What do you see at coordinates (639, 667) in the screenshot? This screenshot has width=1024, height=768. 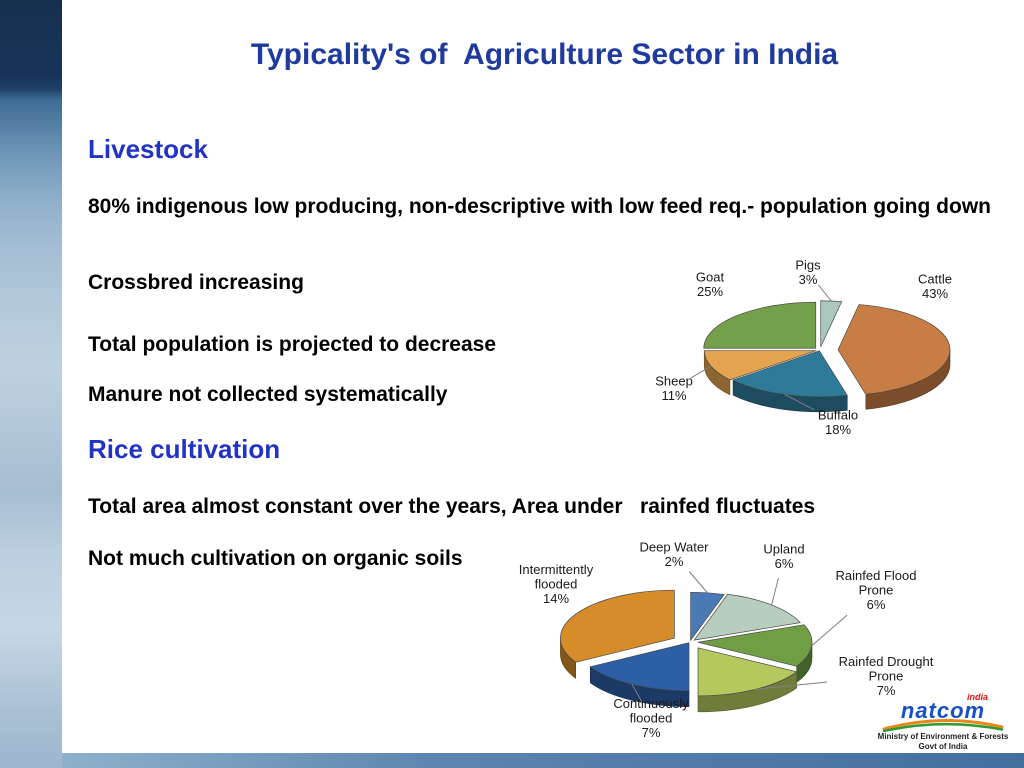 I see `pie-slice-continuously-flooded` at bounding box center [639, 667].